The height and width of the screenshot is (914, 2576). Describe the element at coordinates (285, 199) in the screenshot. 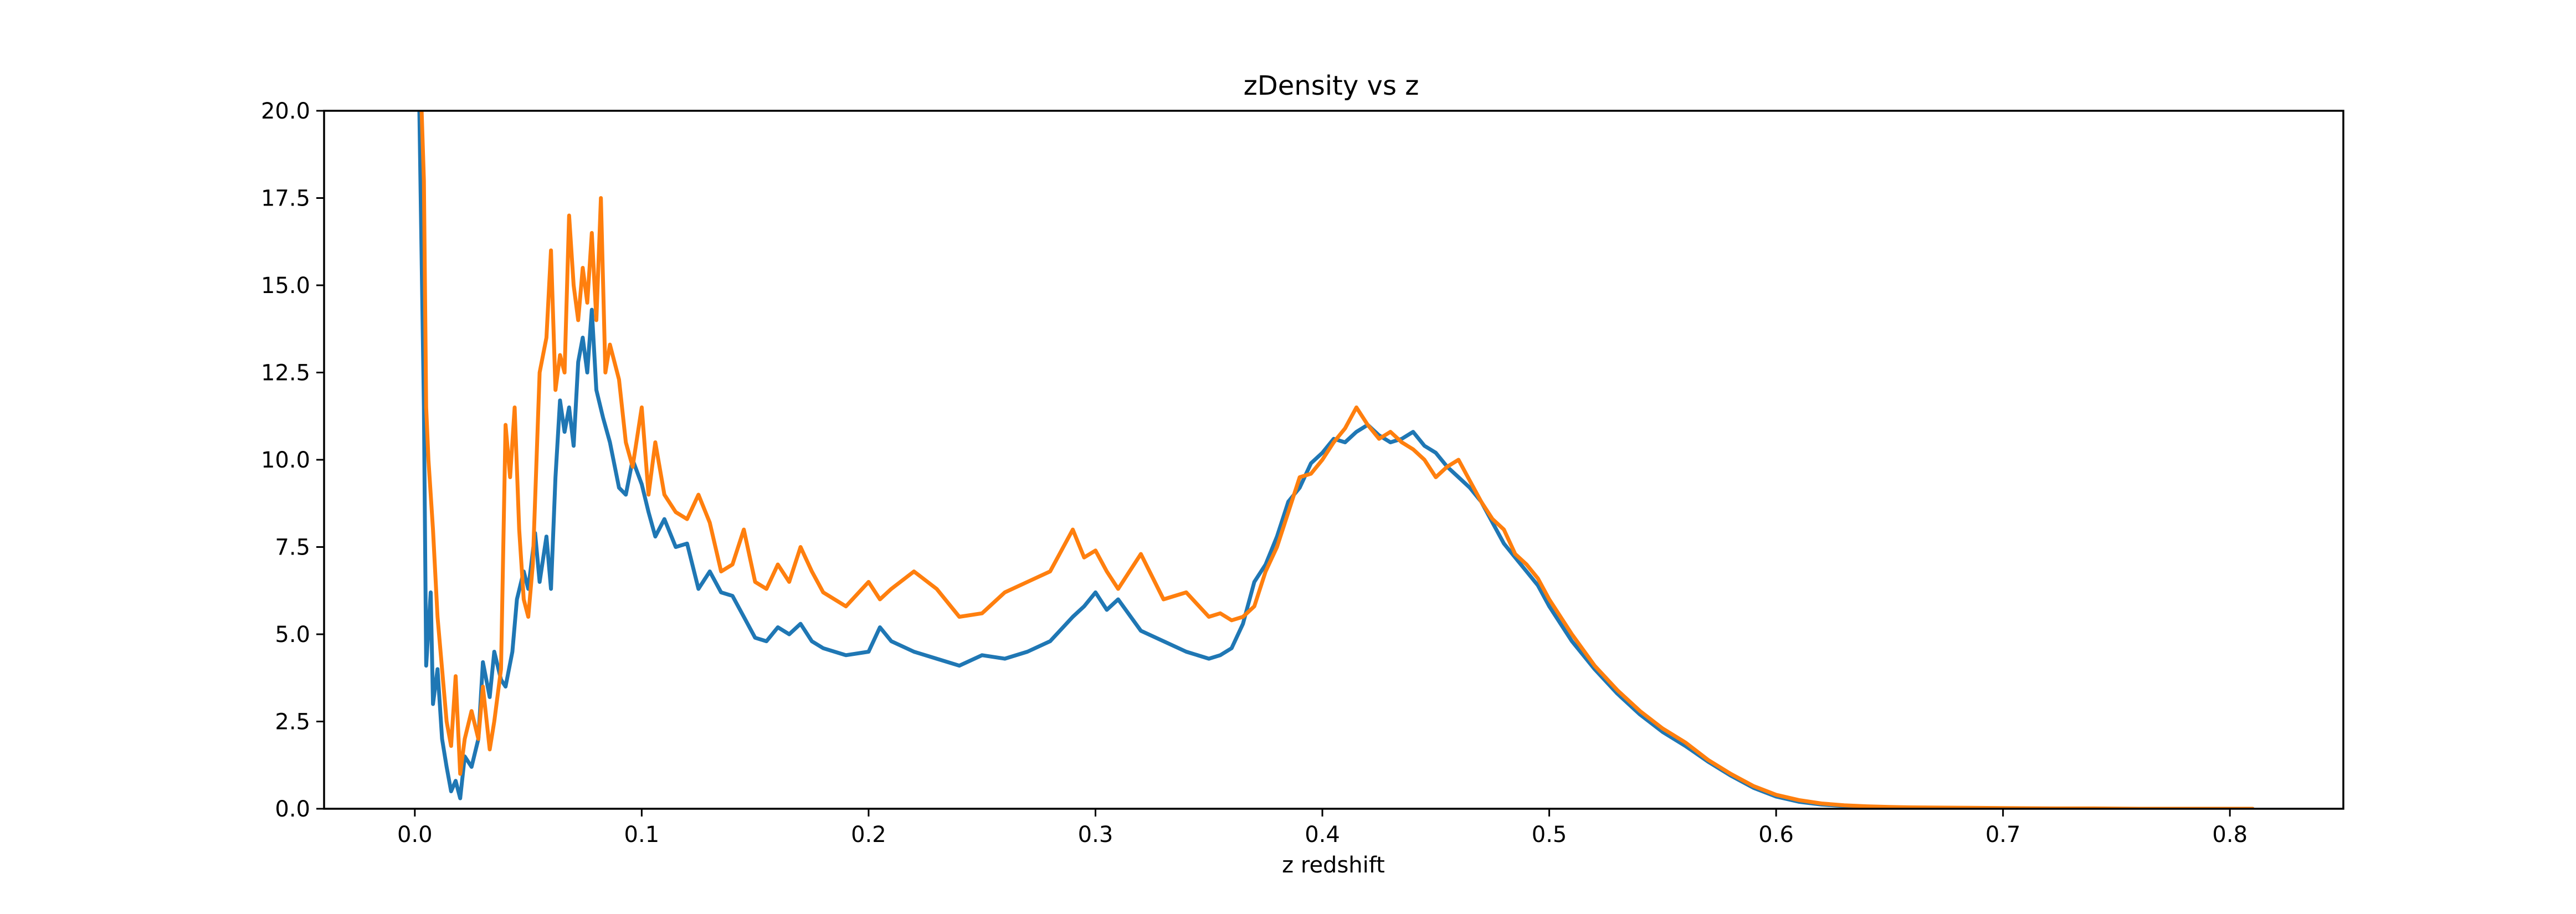

I see `y-tick-label: 17.5` at that location.